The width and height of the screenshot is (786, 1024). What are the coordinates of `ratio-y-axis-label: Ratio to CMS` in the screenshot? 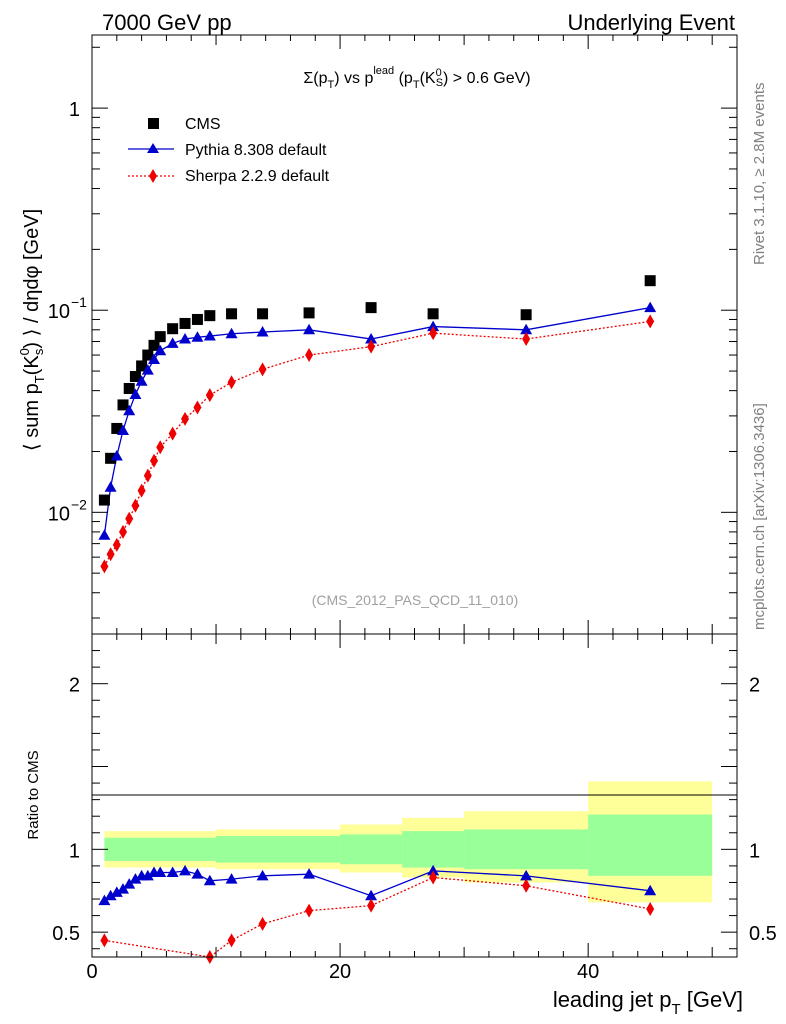 It's located at (33, 794).